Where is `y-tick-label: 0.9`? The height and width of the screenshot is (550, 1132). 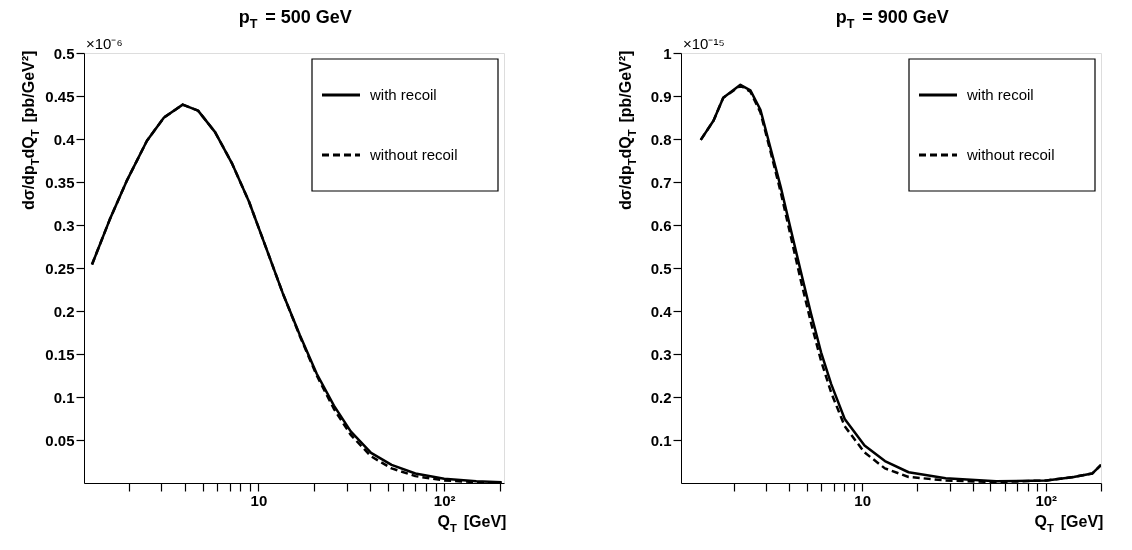
y-tick-label: 0.9 is located at coordinates (661, 96).